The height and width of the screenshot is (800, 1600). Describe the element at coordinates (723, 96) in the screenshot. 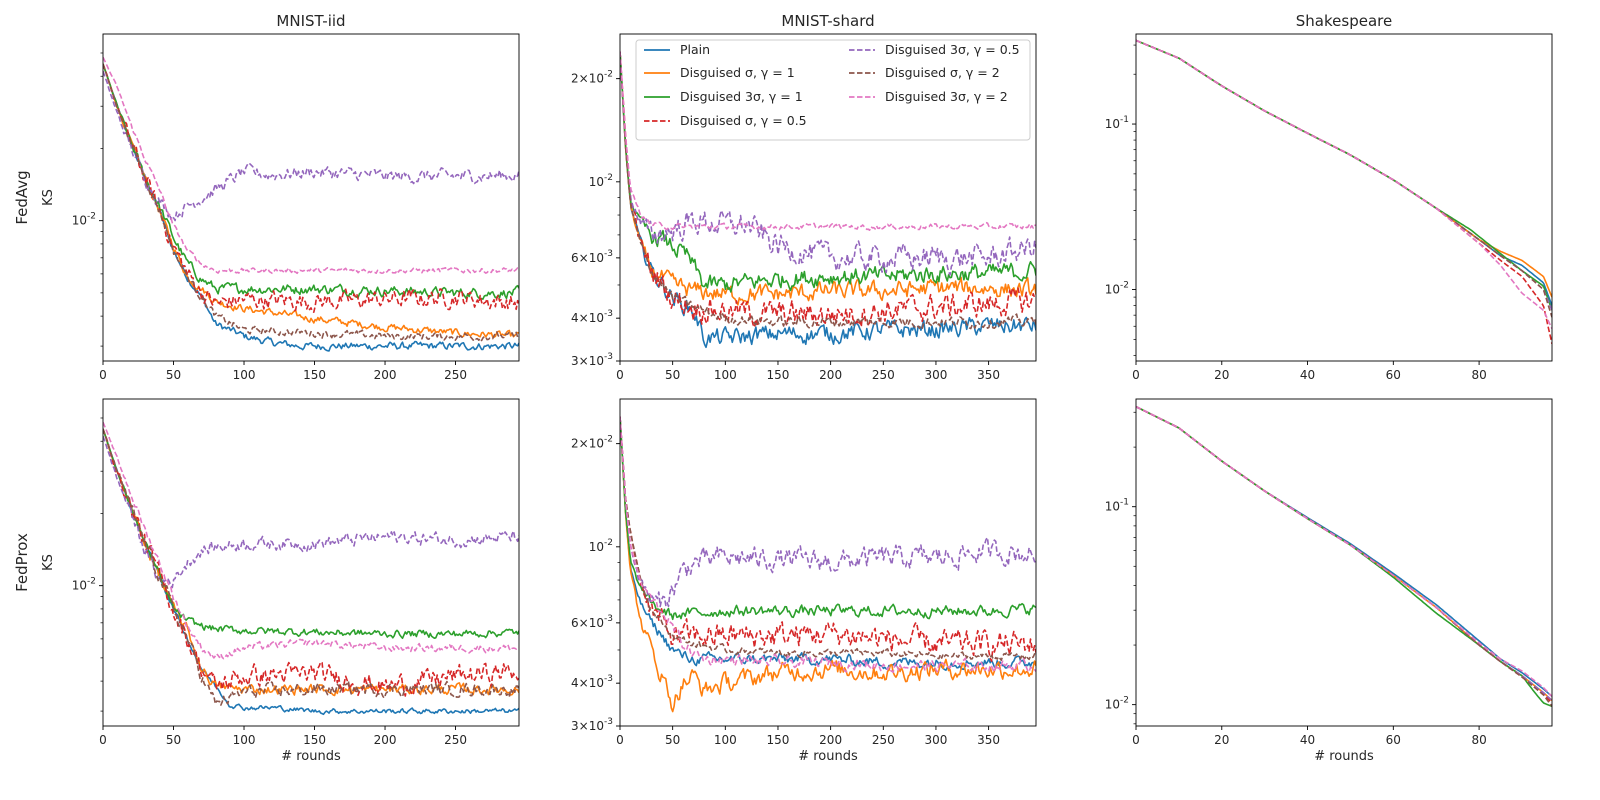

I see `legend-item: Disguised 3σ, γ = 1` at that location.